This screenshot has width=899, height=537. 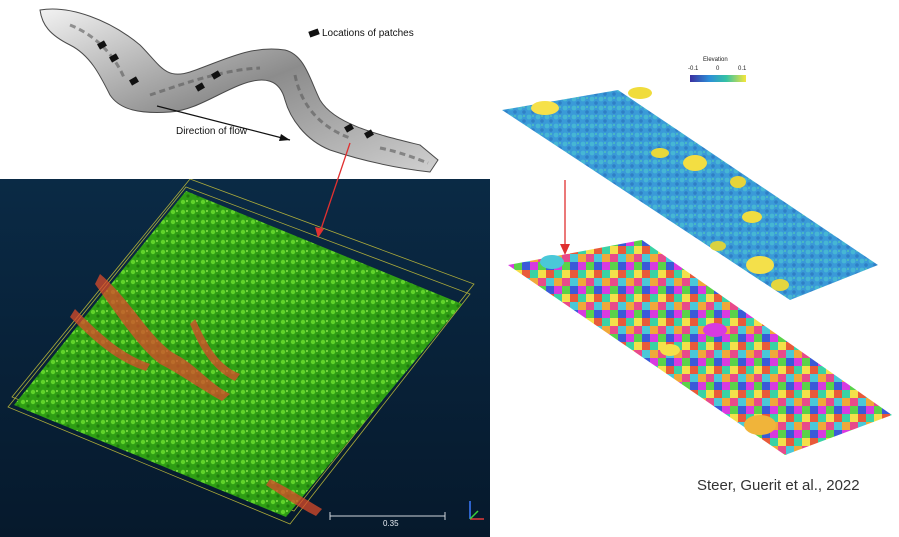 What do you see at coordinates (778, 485) in the screenshot?
I see `citation: Steer, Guerit et al., 2022` at bounding box center [778, 485].